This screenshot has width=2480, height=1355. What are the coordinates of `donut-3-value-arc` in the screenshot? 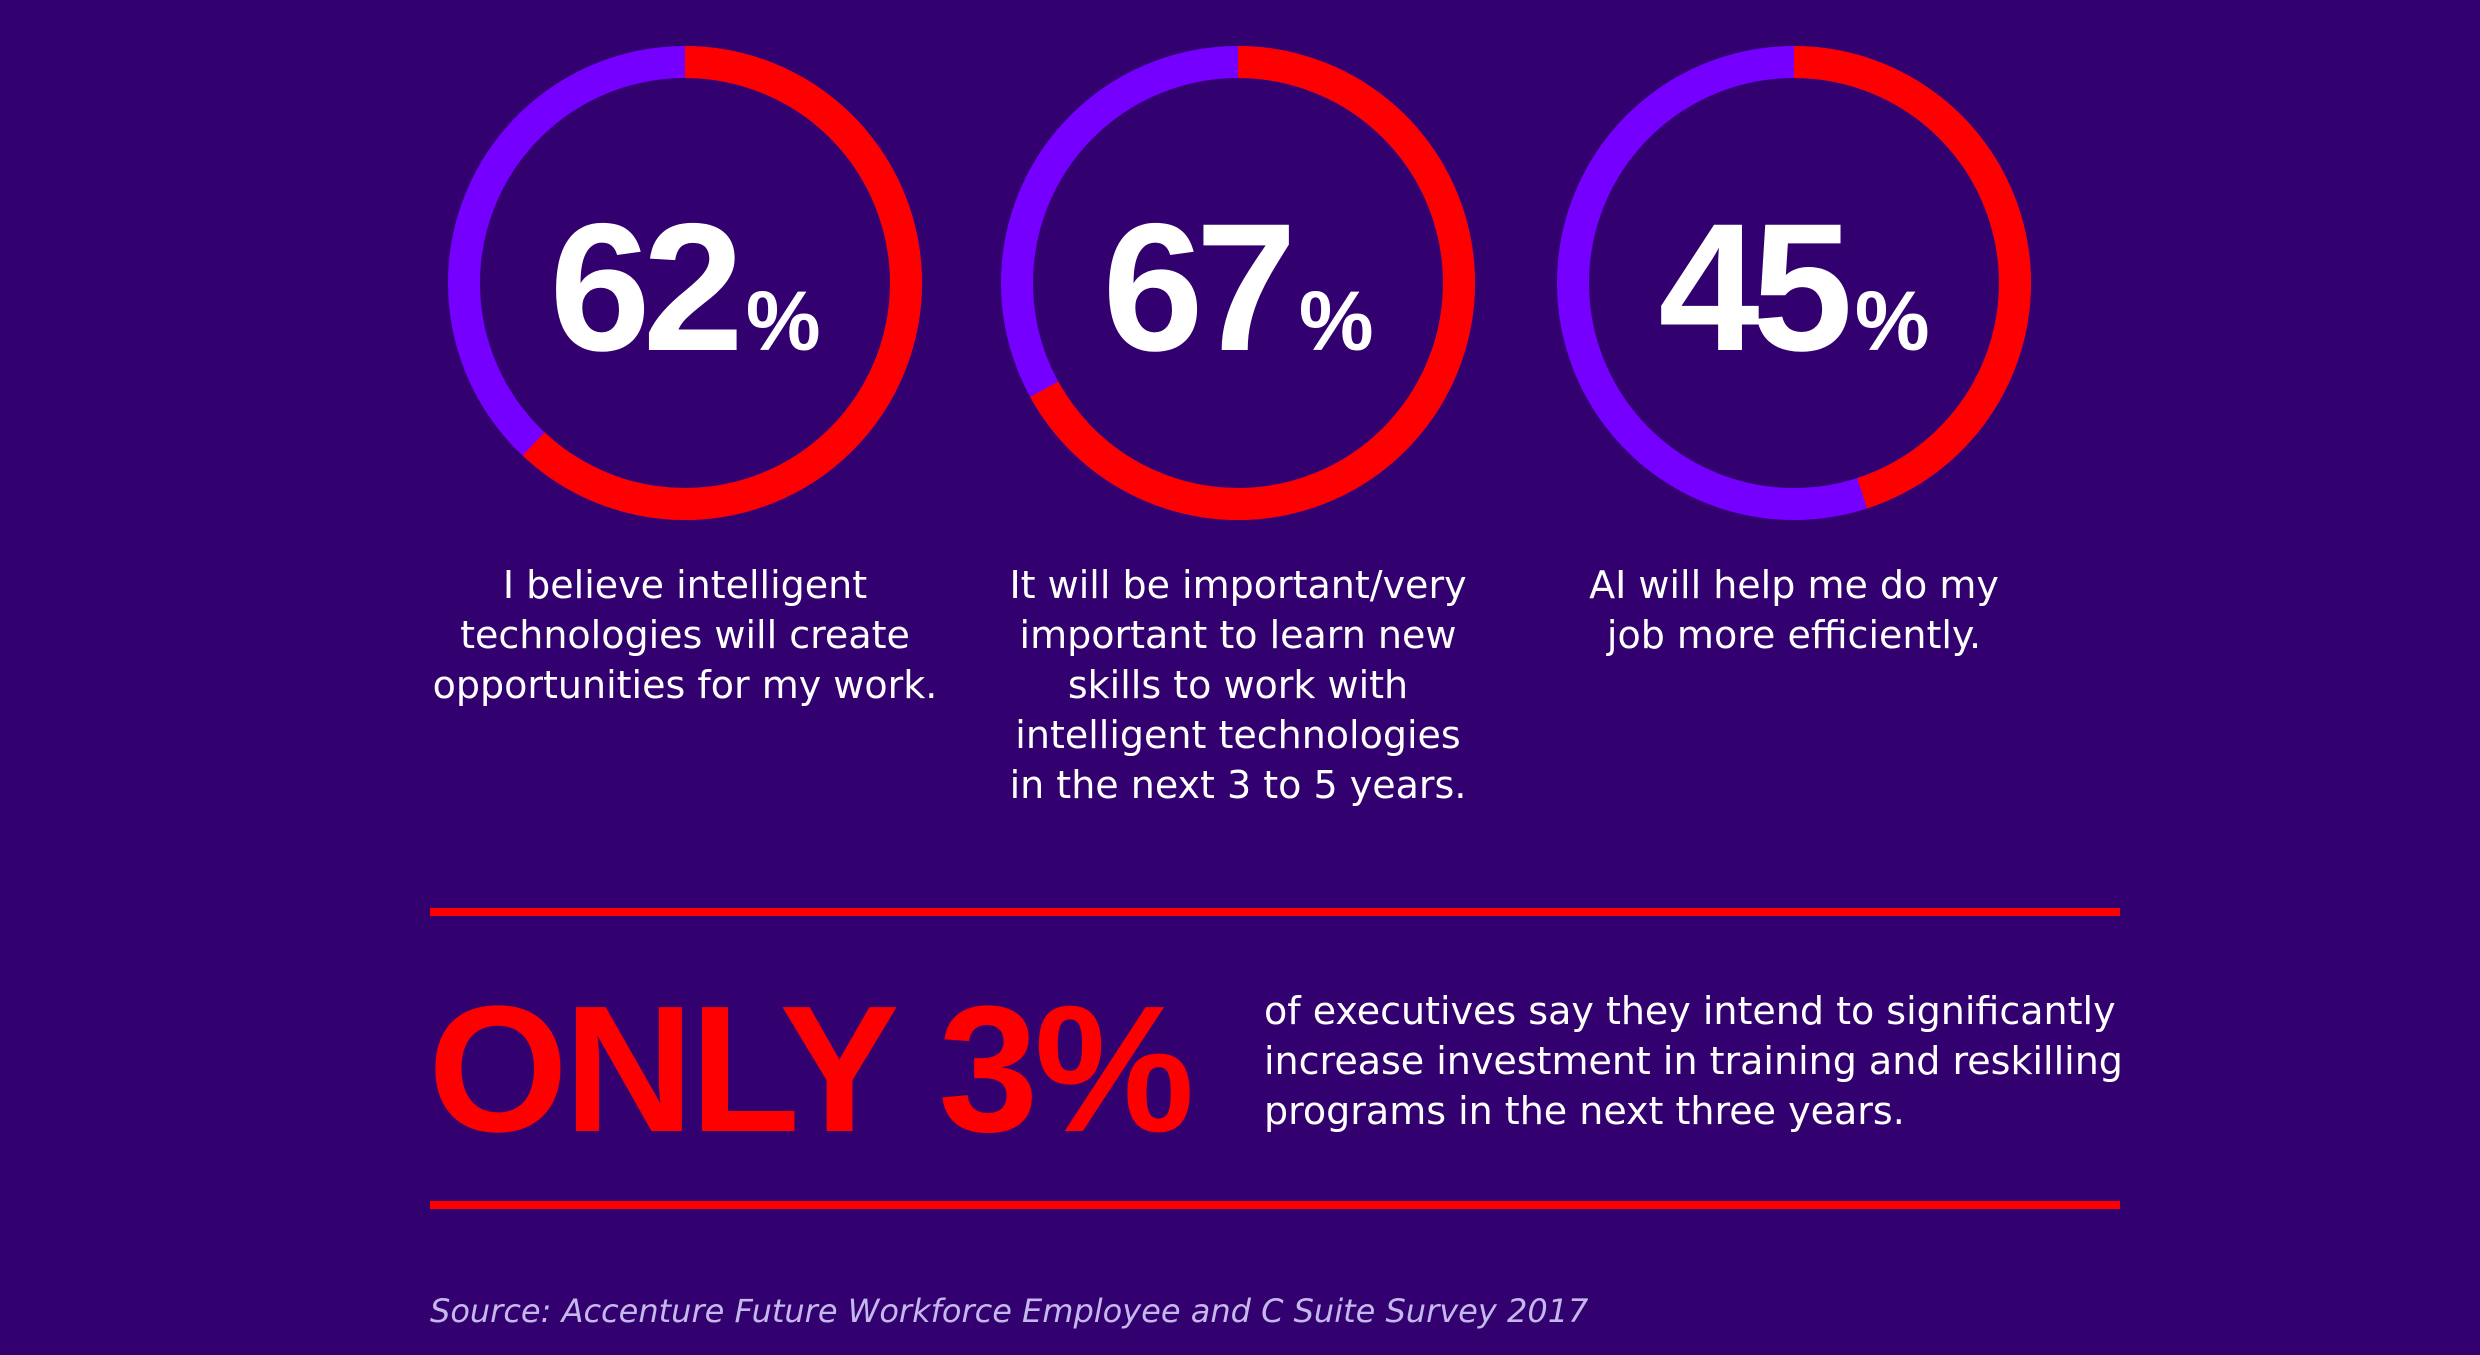 It's located at (1794, 283).